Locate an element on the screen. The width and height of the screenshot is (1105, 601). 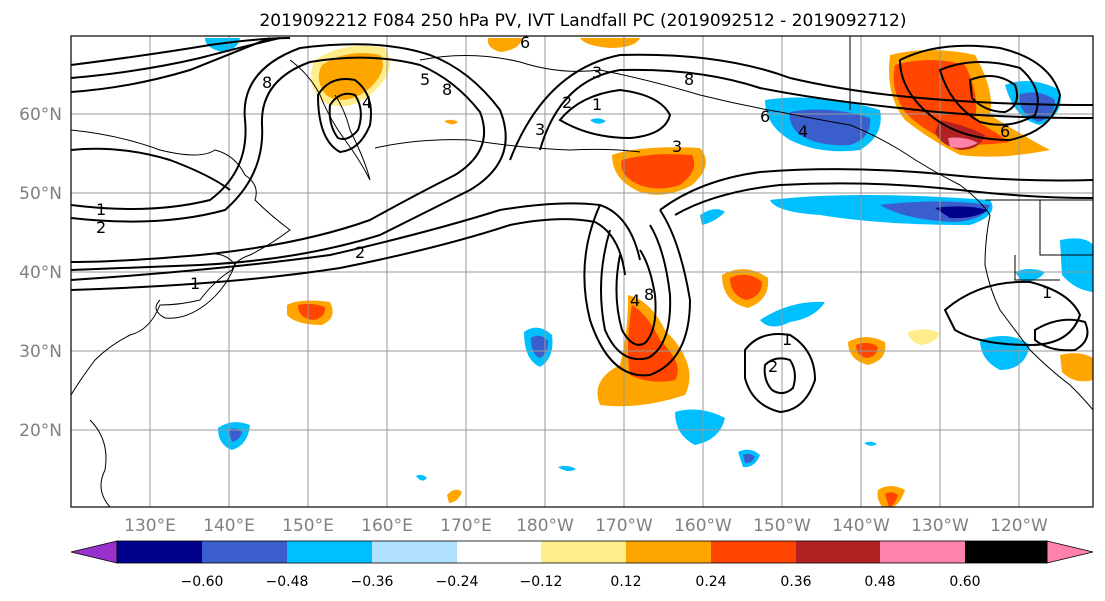
colorbar-tick-label: 0.60 is located at coordinates (964, 582).